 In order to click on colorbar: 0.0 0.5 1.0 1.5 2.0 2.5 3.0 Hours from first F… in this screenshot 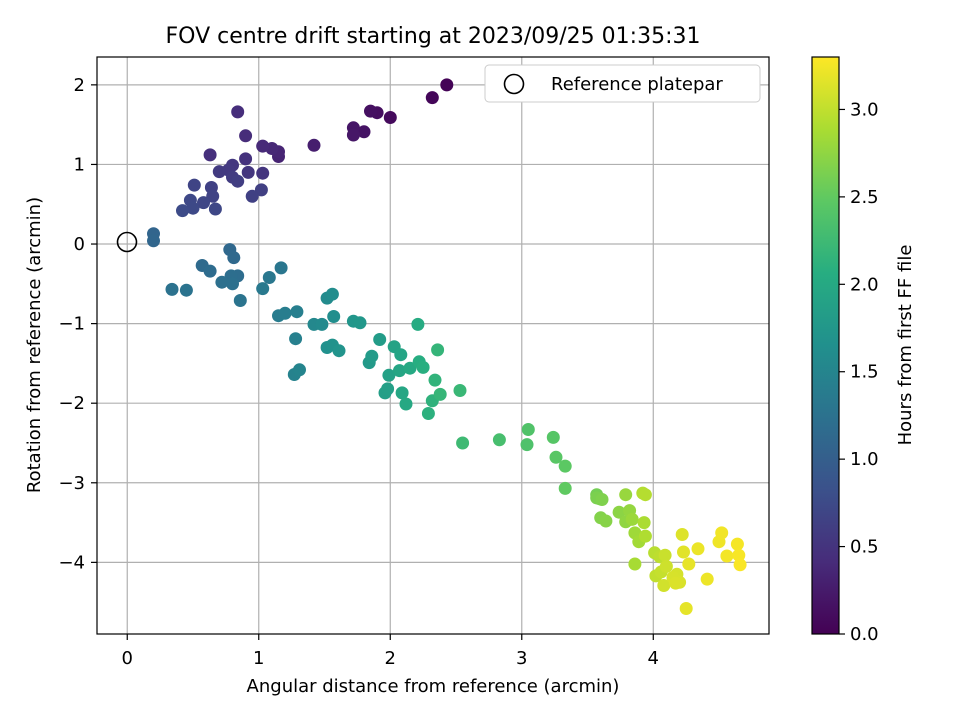, I will do `click(863, 350)`.